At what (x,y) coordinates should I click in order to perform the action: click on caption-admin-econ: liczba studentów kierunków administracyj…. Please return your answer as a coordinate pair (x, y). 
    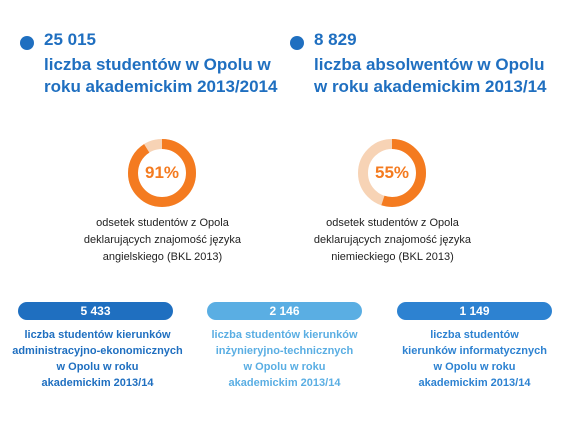
    Looking at the image, I should click on (97, 359).